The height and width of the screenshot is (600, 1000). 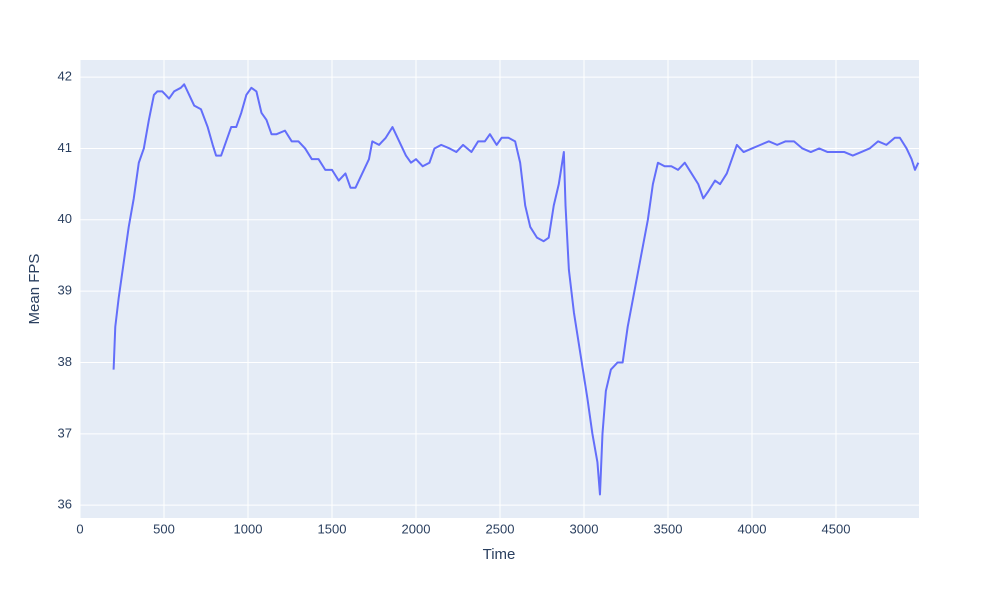 What do you see at coordinates (34, 289) in the screenshot?
I see `y-axis-title: Mean FPS` at bounding box center [34, 289].